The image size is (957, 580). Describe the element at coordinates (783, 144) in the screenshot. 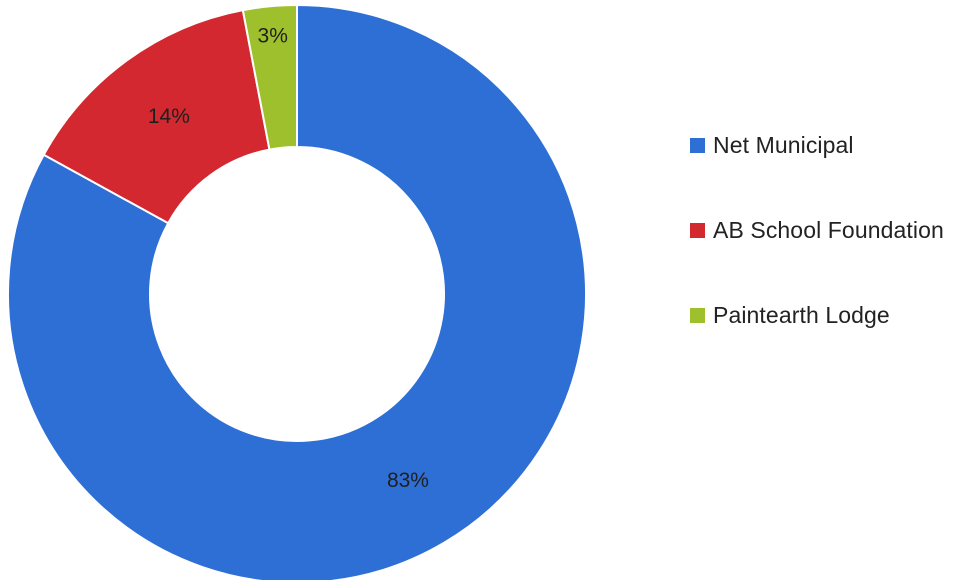

I see `legend-label-net-municipal: Net Municipal` at that location.